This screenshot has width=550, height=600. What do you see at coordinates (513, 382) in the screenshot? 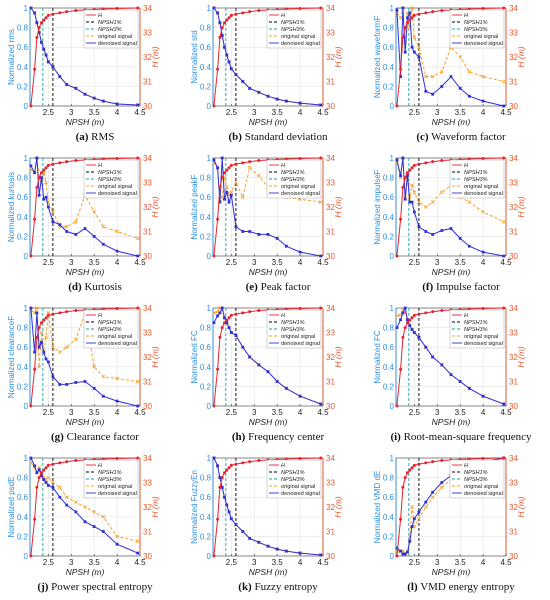
I see `y2-tick-label: 31` at bounding box center [513, 382].